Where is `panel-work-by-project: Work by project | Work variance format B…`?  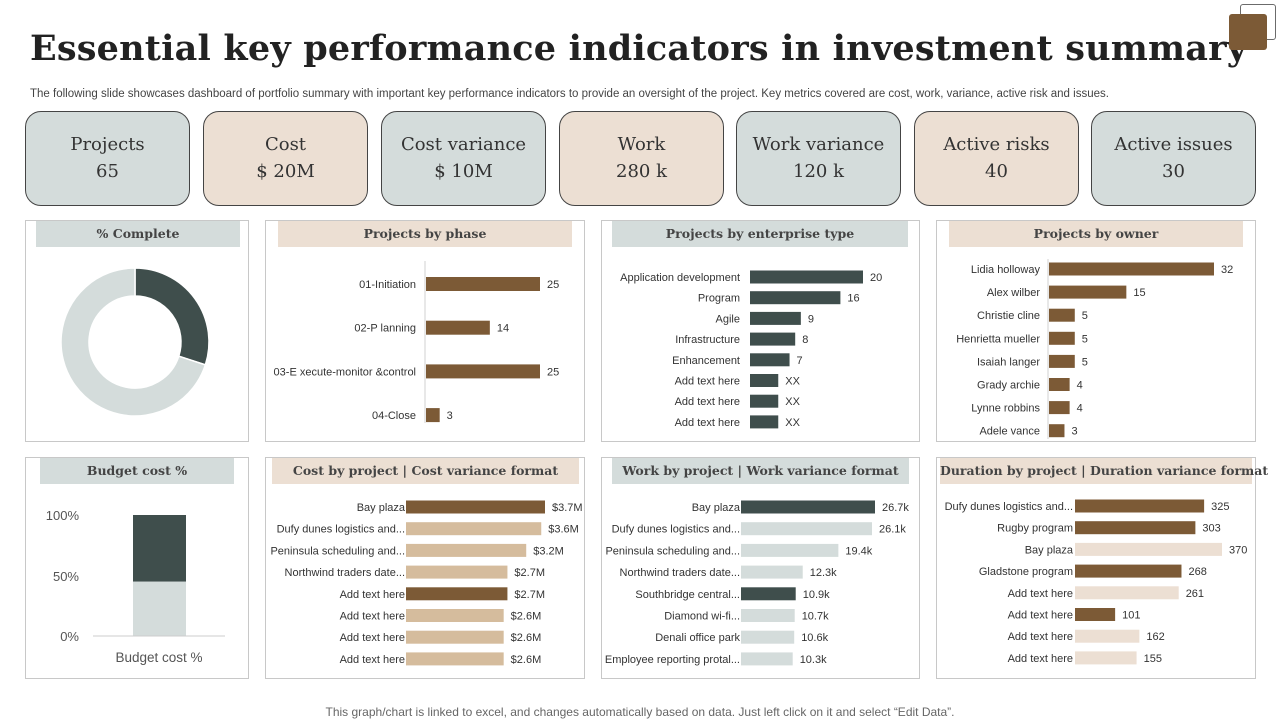
panel-work-by-project: Work by project | Work variance format B… is located at coordinates (760, 568).